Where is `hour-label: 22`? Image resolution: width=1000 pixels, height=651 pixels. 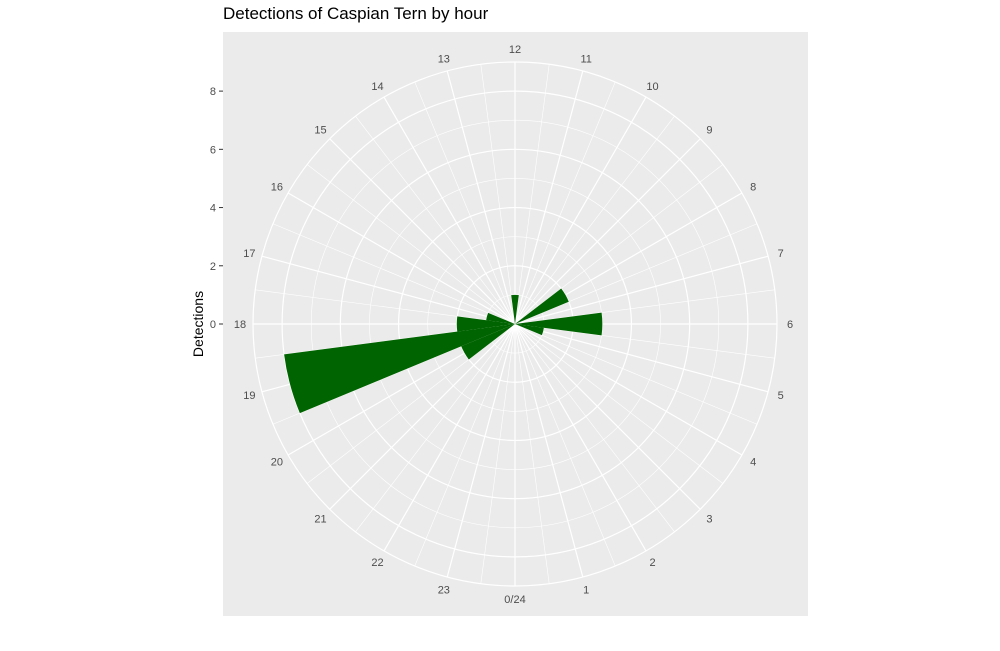 hour-label: 22 is located at coordinates (377, 563).